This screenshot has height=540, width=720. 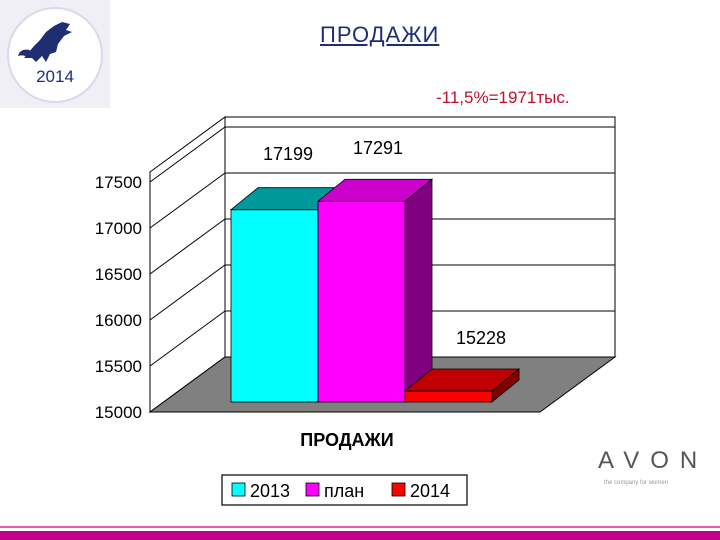 What do you see at coordinates (481, 338) in the screenshot?
I see `data-label: 15228` at bounding box center [481, 338].